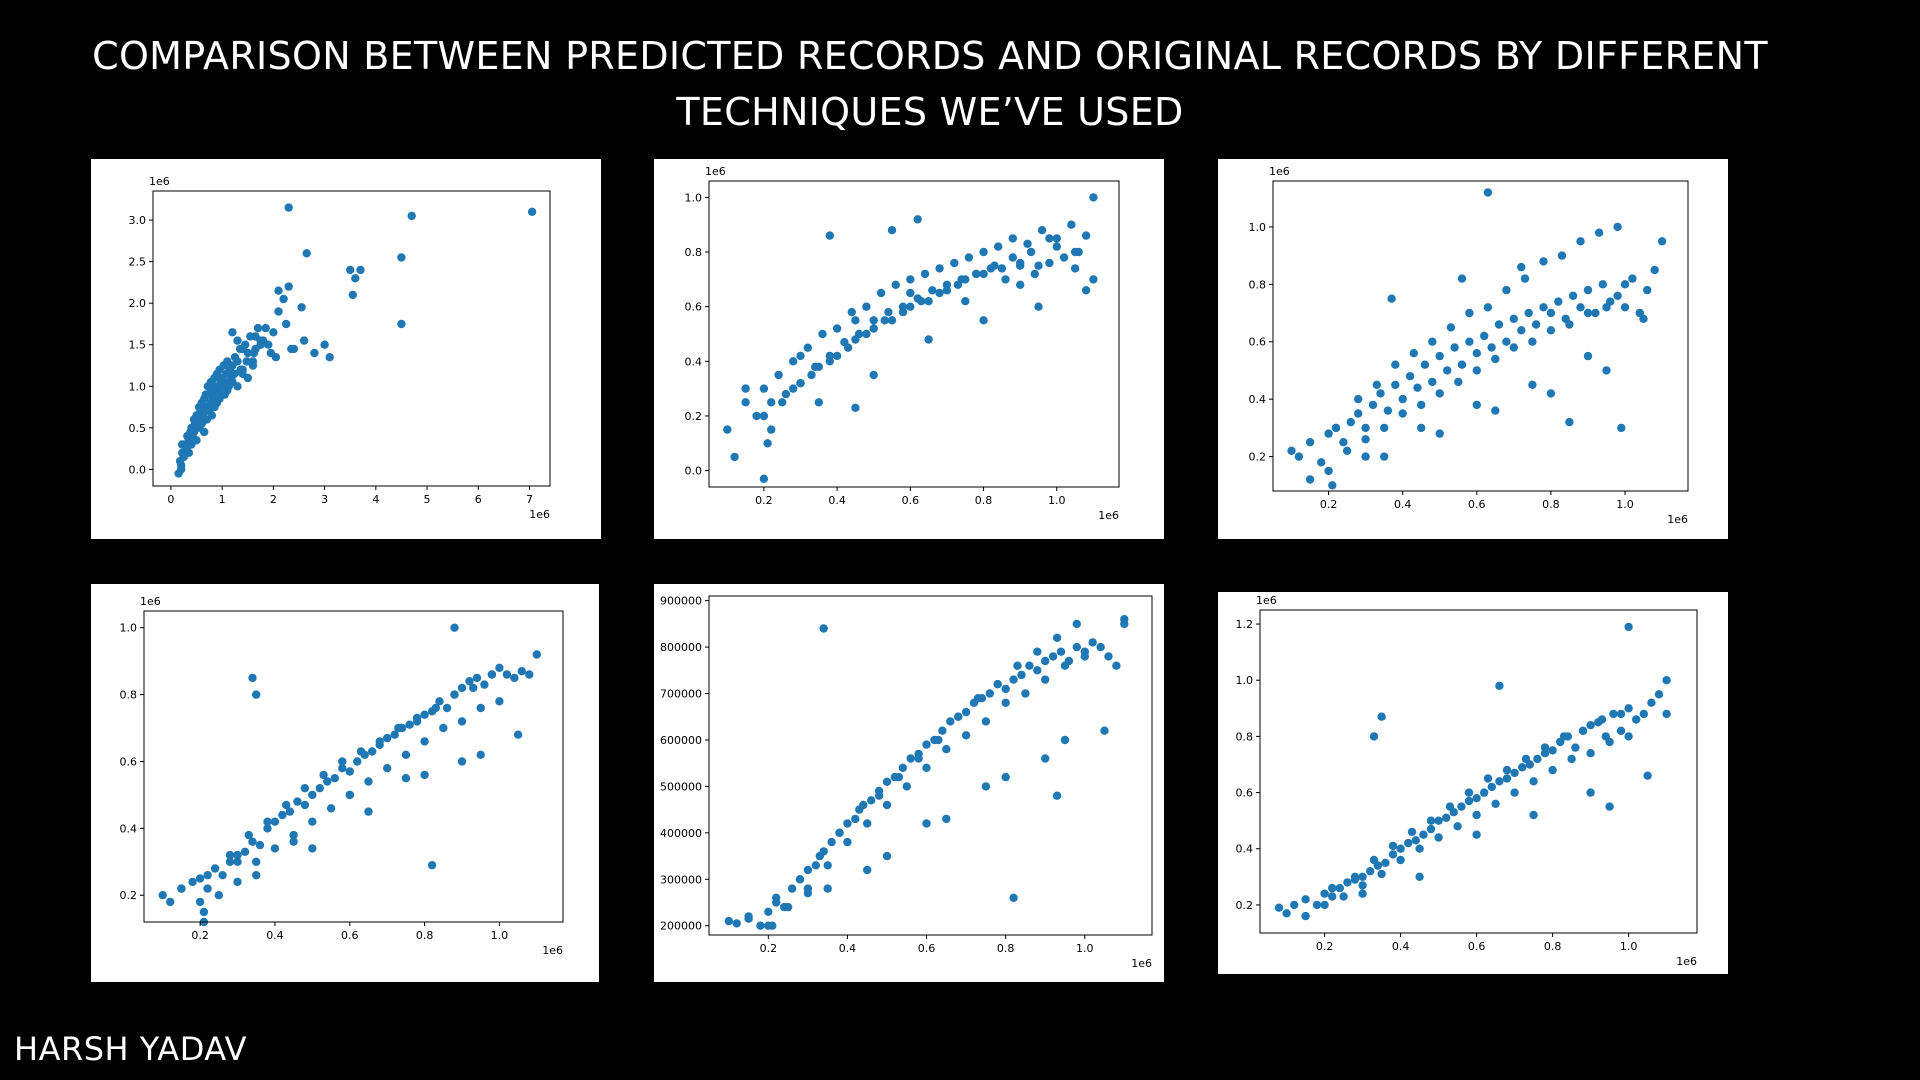  Describe the element at coordinates (138, 469) in the screenshot. I see `chart-1-y-tick-label: 0.0` at that location.